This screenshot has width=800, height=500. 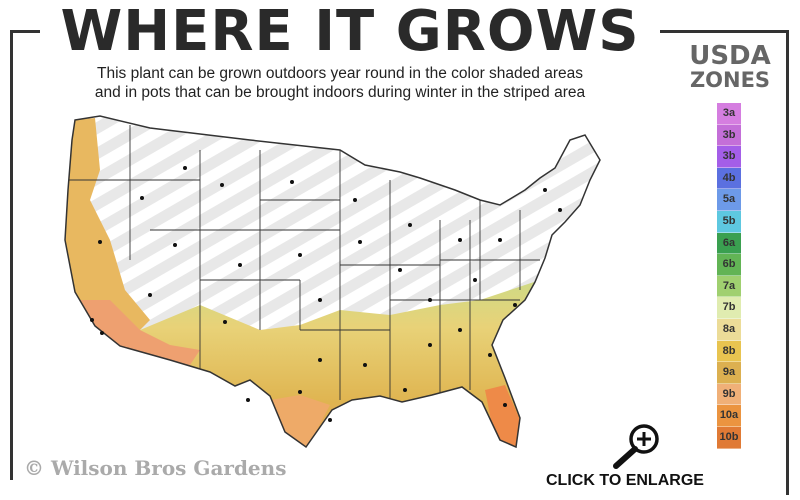 What do you see at coordinates (107, 234) in the screenshot?
I see `west-coast-zone-area` at bounding box center [107, 234].